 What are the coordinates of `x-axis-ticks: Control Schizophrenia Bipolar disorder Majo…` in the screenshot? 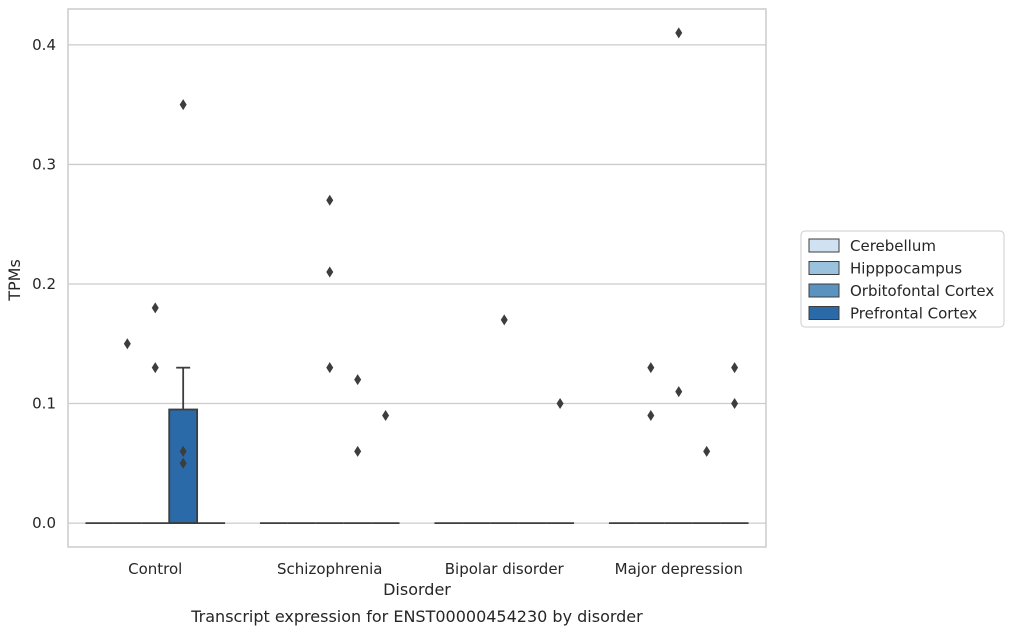 It's located at (435, 569).